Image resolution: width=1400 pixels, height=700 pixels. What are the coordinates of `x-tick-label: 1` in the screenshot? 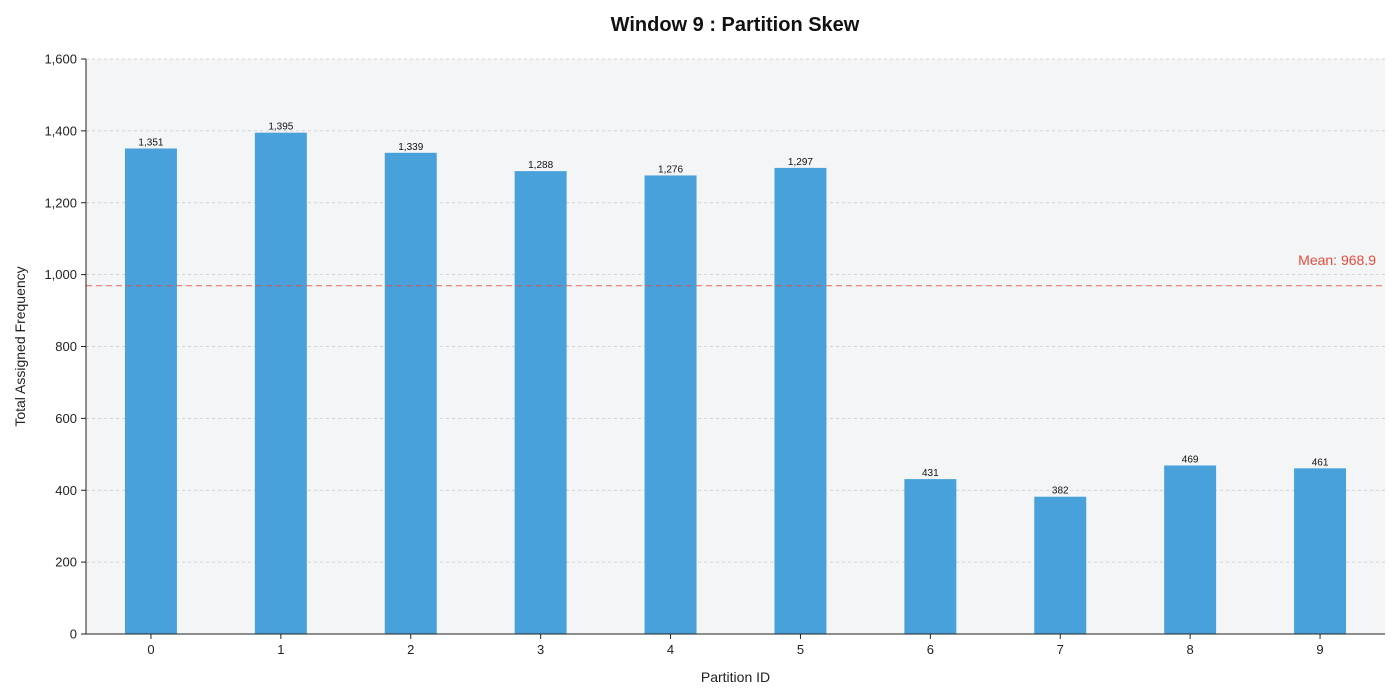 It's located at (280, 649).